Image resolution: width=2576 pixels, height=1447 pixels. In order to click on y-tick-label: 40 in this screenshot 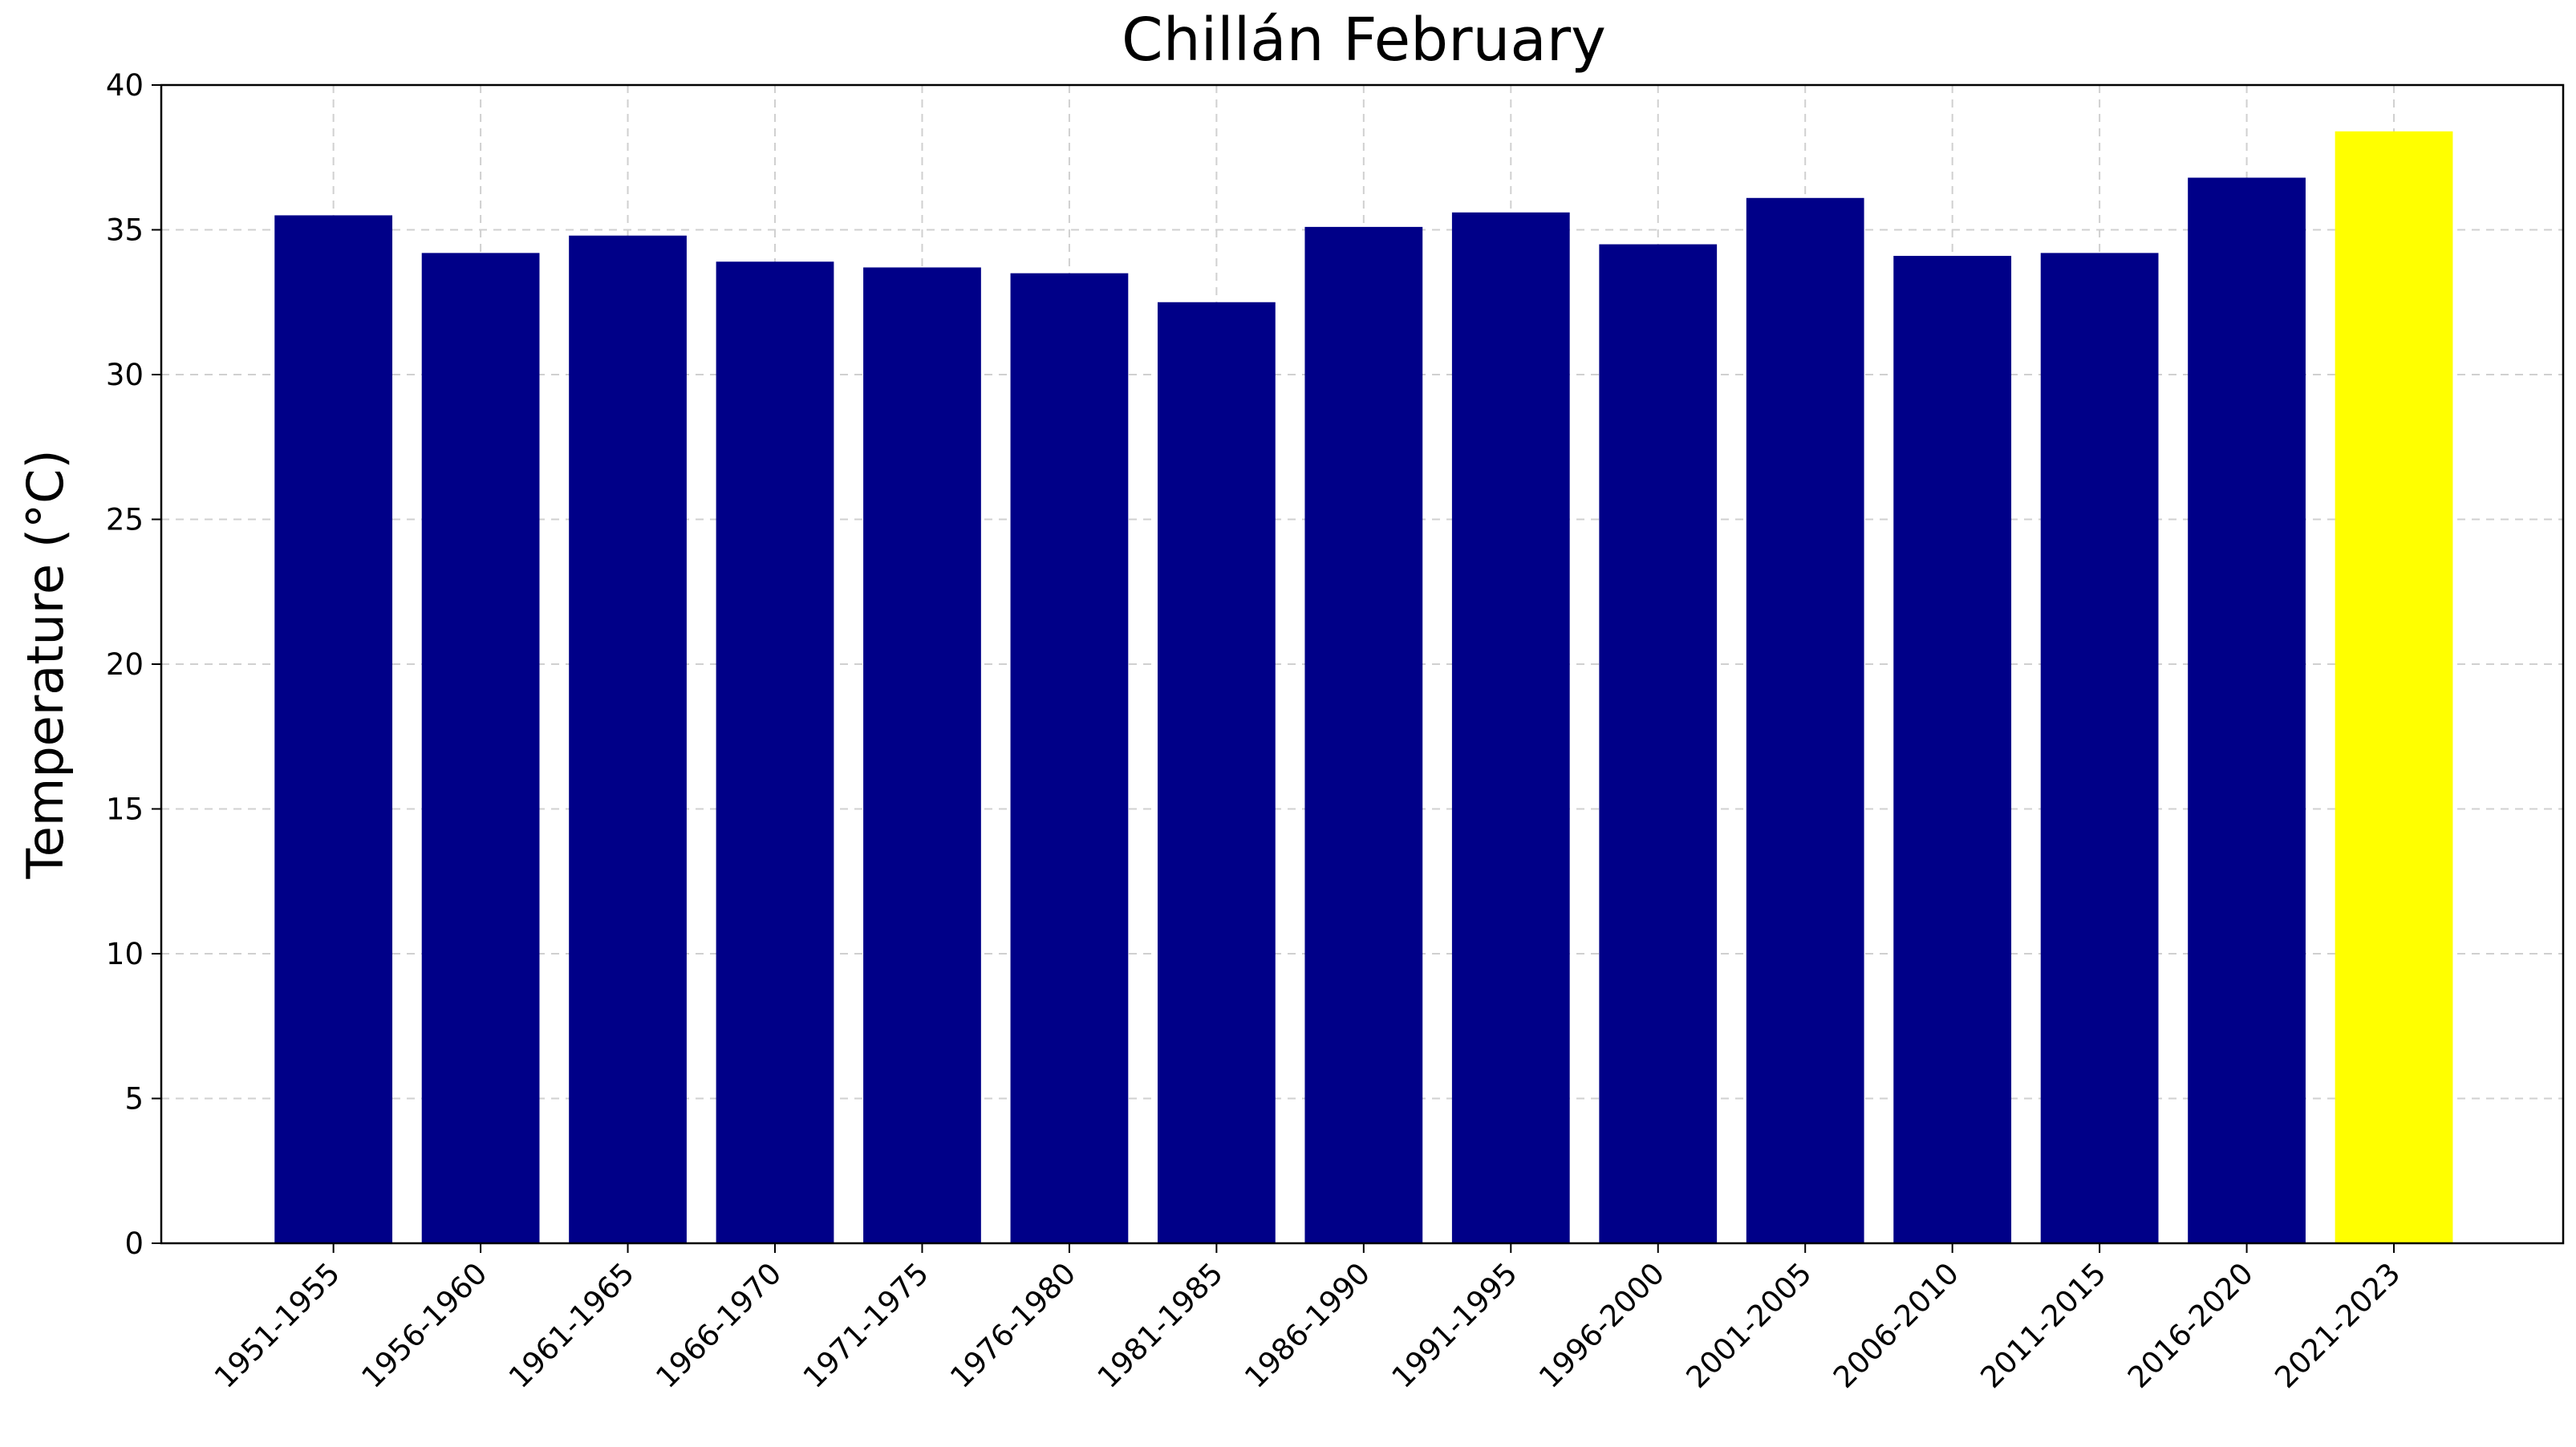, I will do `click(125, 86)`.